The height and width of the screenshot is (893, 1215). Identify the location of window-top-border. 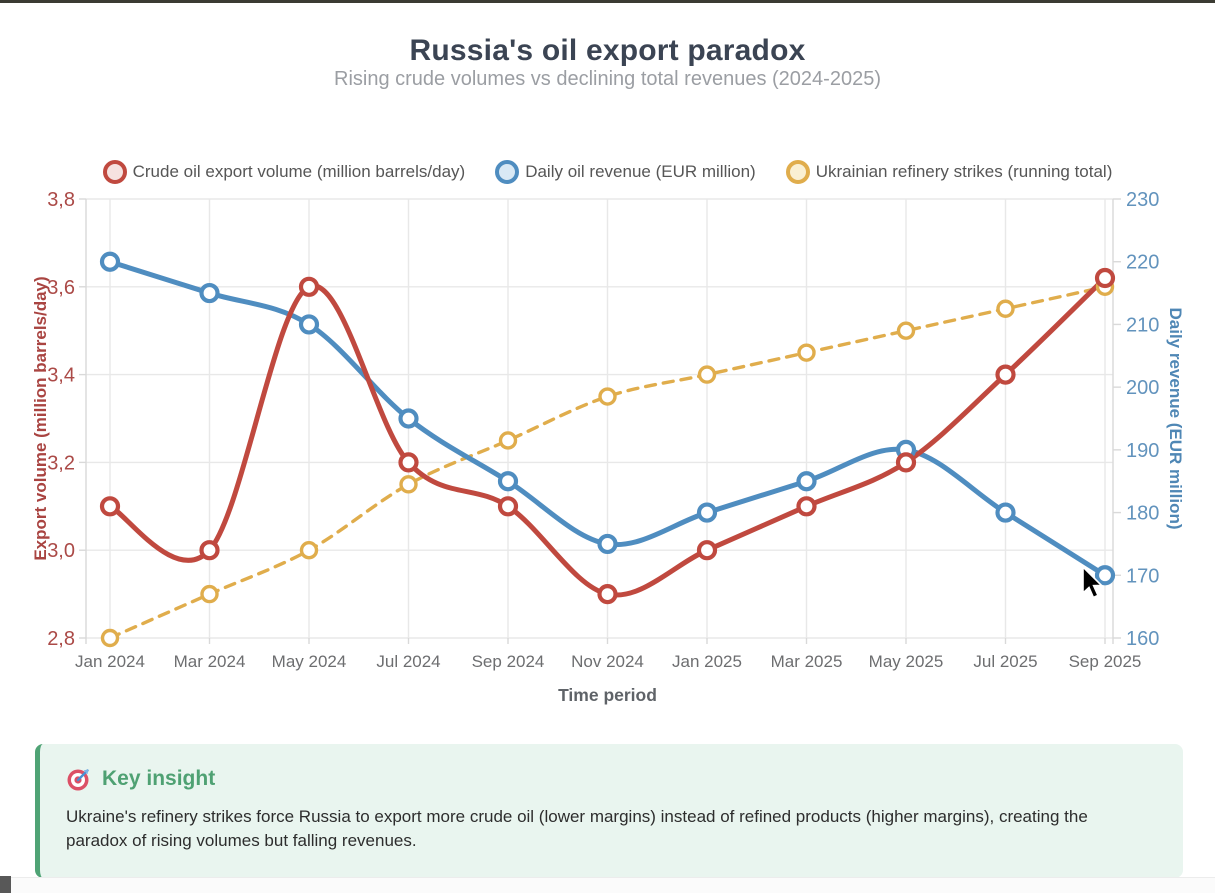
(607, 1).